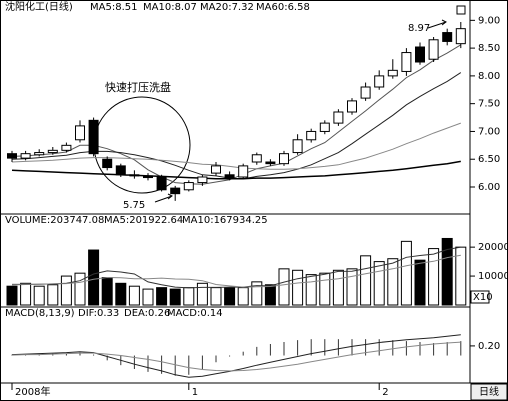  Describe the element at coordinates (195, 313) in the screenshot. I see `panel-header: MACD:0.14` at that location.